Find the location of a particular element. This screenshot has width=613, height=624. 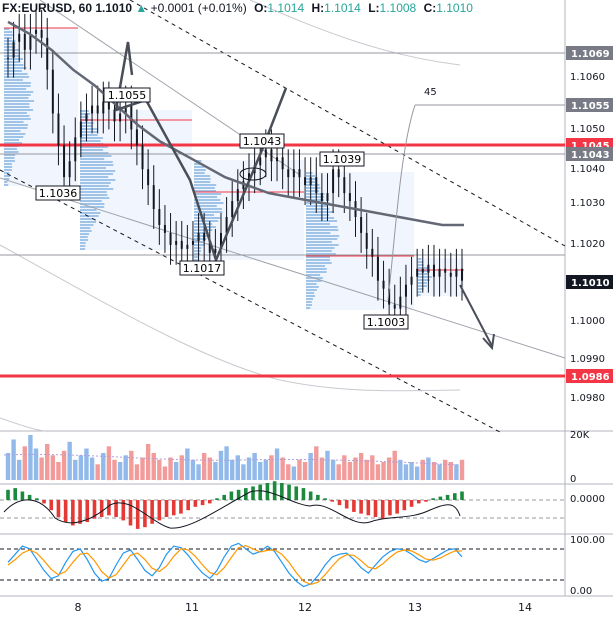

stoch-tick-100: 100.00 is located at coordinates (587, 540).